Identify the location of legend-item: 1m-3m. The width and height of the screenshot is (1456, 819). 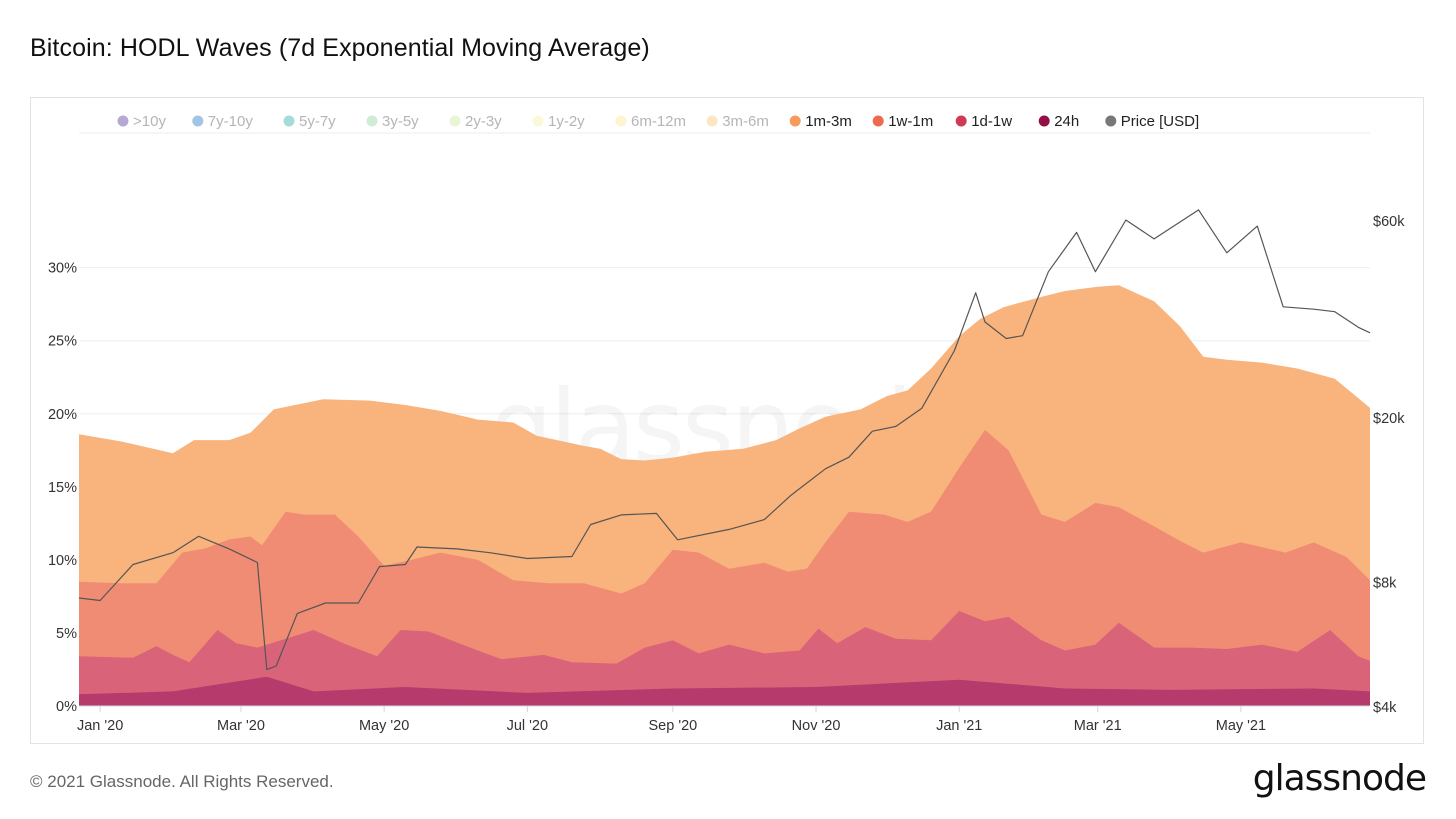
(820, 121).